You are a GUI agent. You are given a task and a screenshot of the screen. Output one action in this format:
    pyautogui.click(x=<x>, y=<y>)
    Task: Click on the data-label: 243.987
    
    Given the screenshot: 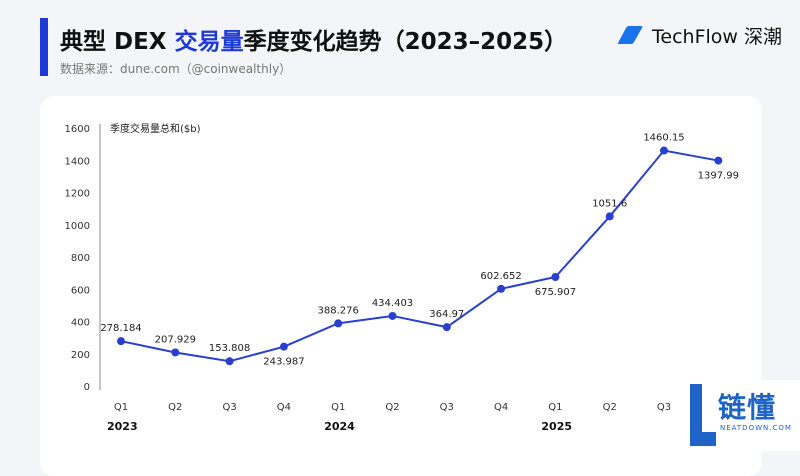 What is the action you would take?
    pyautogui.click(x=283, y=362)
    